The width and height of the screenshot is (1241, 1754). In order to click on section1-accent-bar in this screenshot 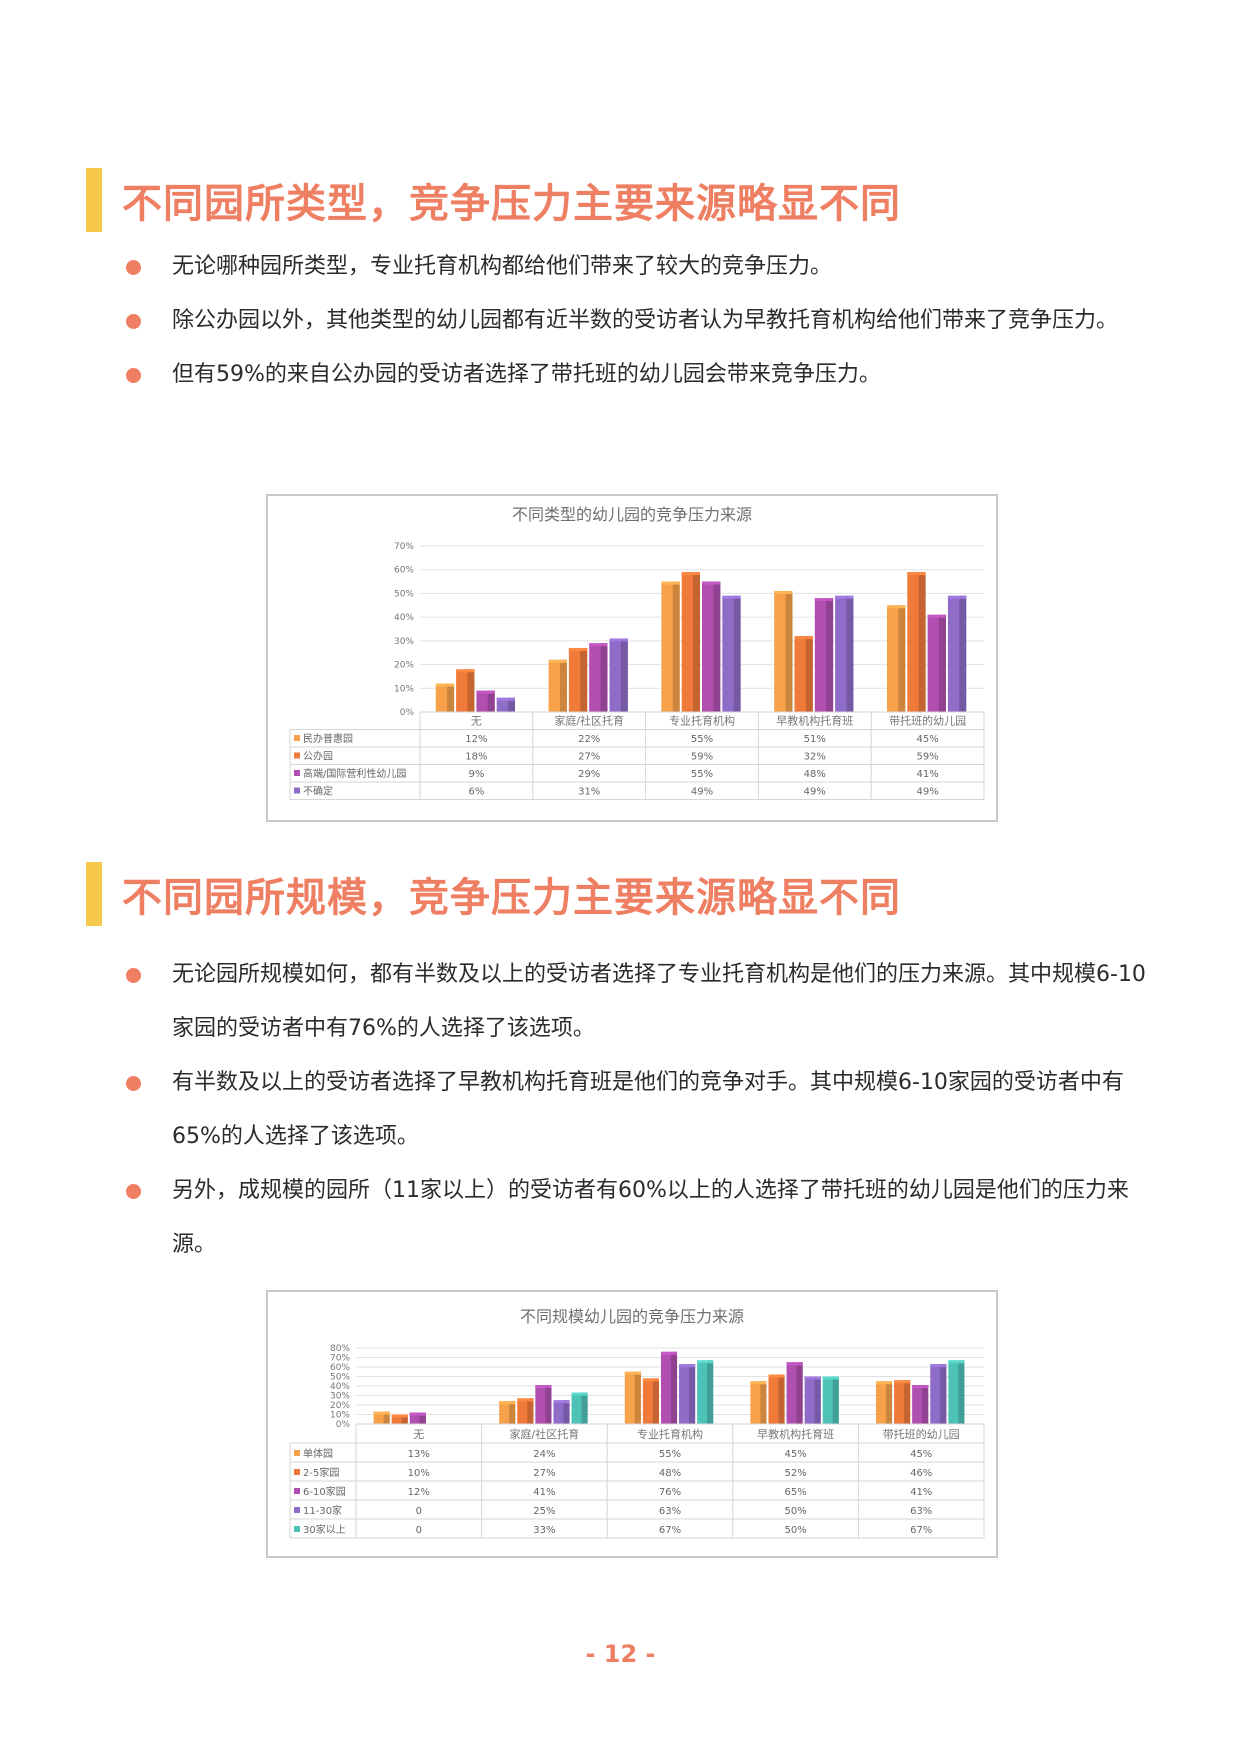, I will do `click(94, 200)`.